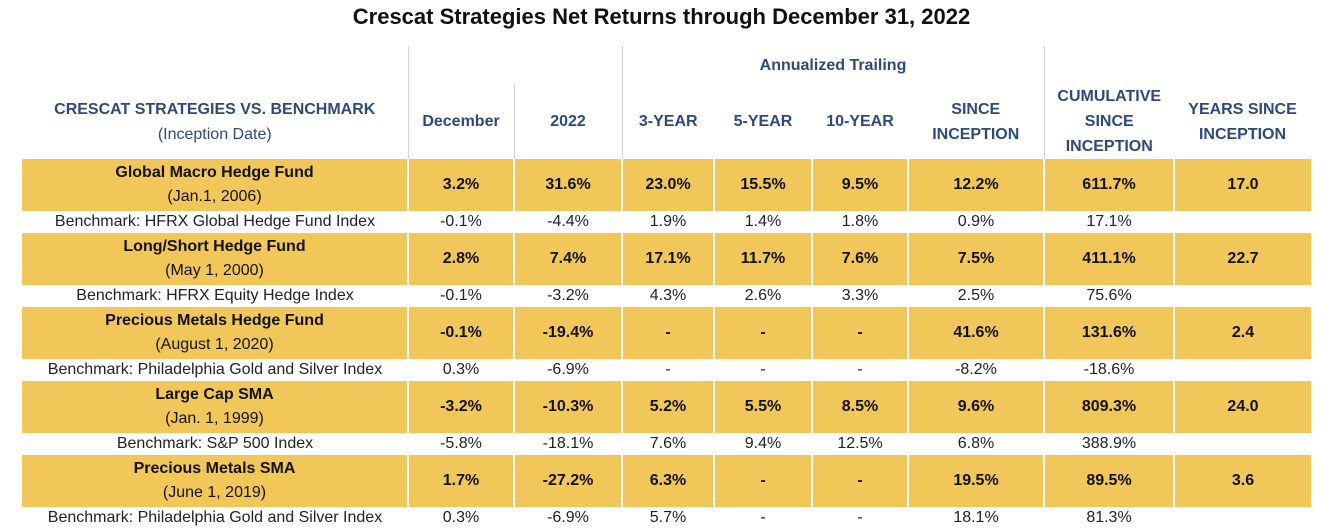 The width and height of the screenshot is (1323, 529). I want to click on years-since-inception: 3.6, so click(1242, 481).